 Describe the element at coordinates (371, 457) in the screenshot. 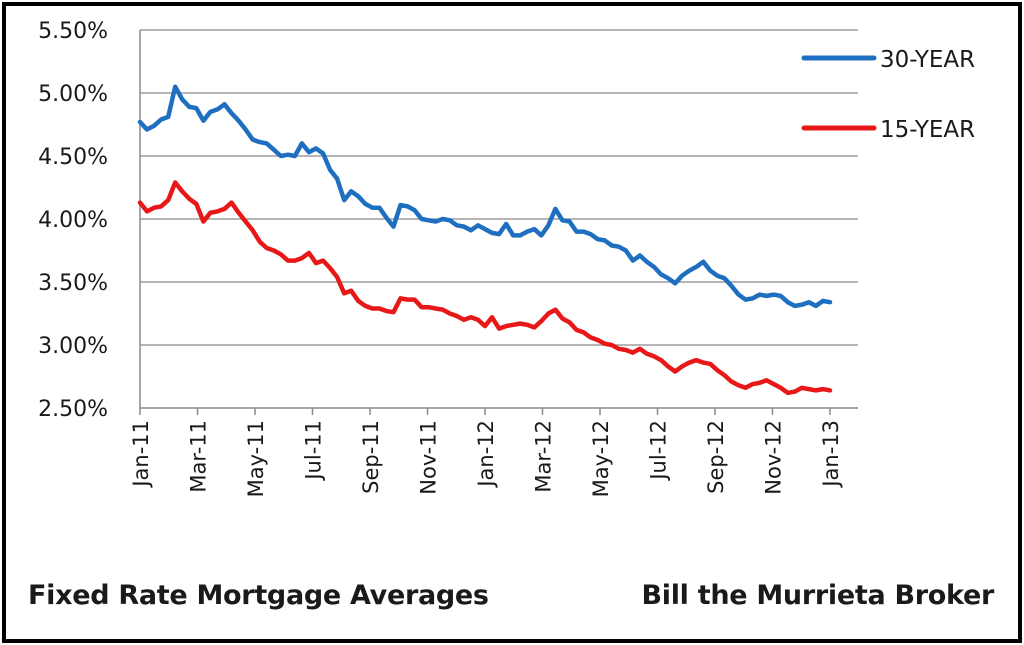

I see `x-tick-label: Sep-11` at that location.